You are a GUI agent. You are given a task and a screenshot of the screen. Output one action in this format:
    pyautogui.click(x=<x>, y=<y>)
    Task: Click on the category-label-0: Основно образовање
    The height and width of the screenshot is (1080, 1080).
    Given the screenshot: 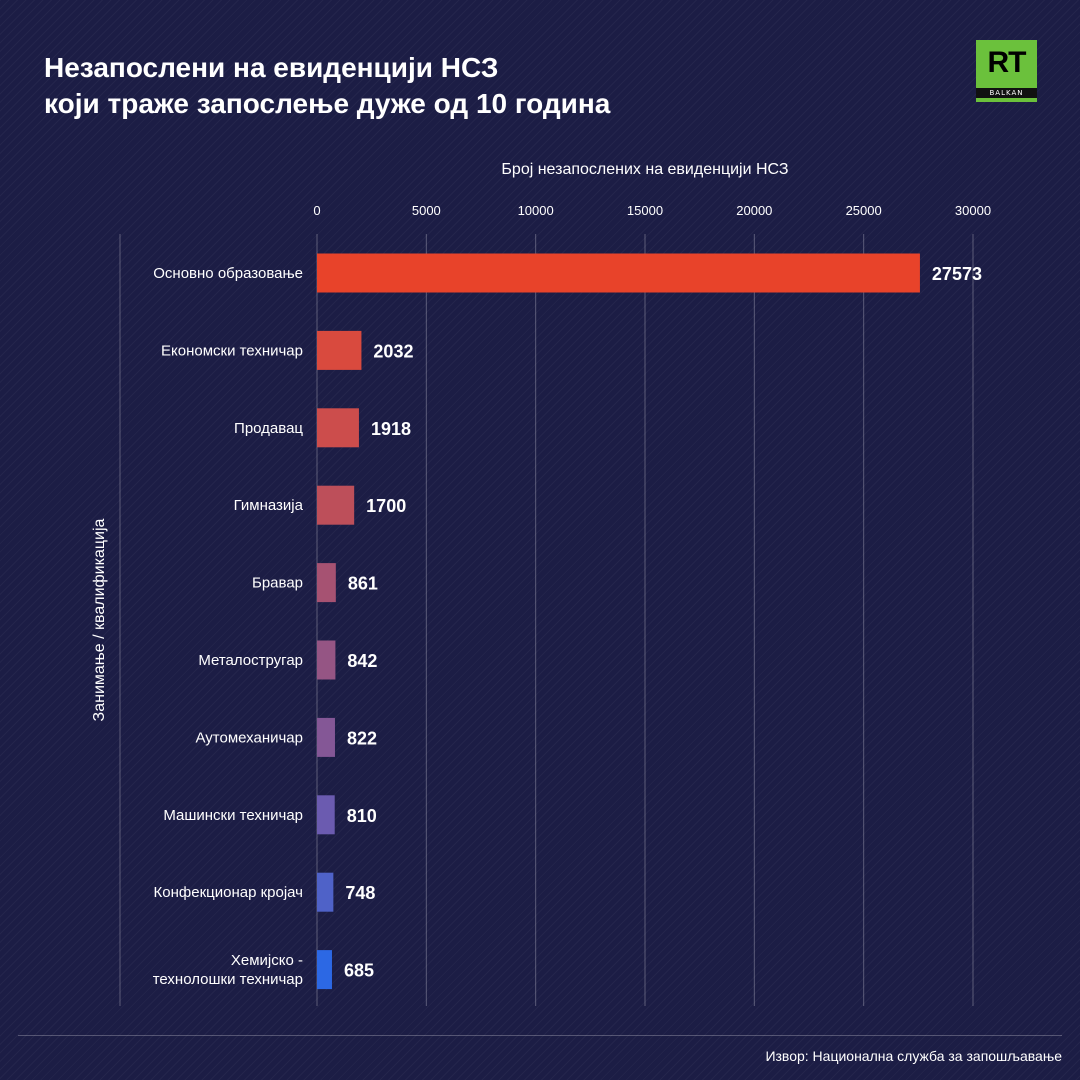 What is the action you would take?
    pyautogui.click(x=228, y=273)
    